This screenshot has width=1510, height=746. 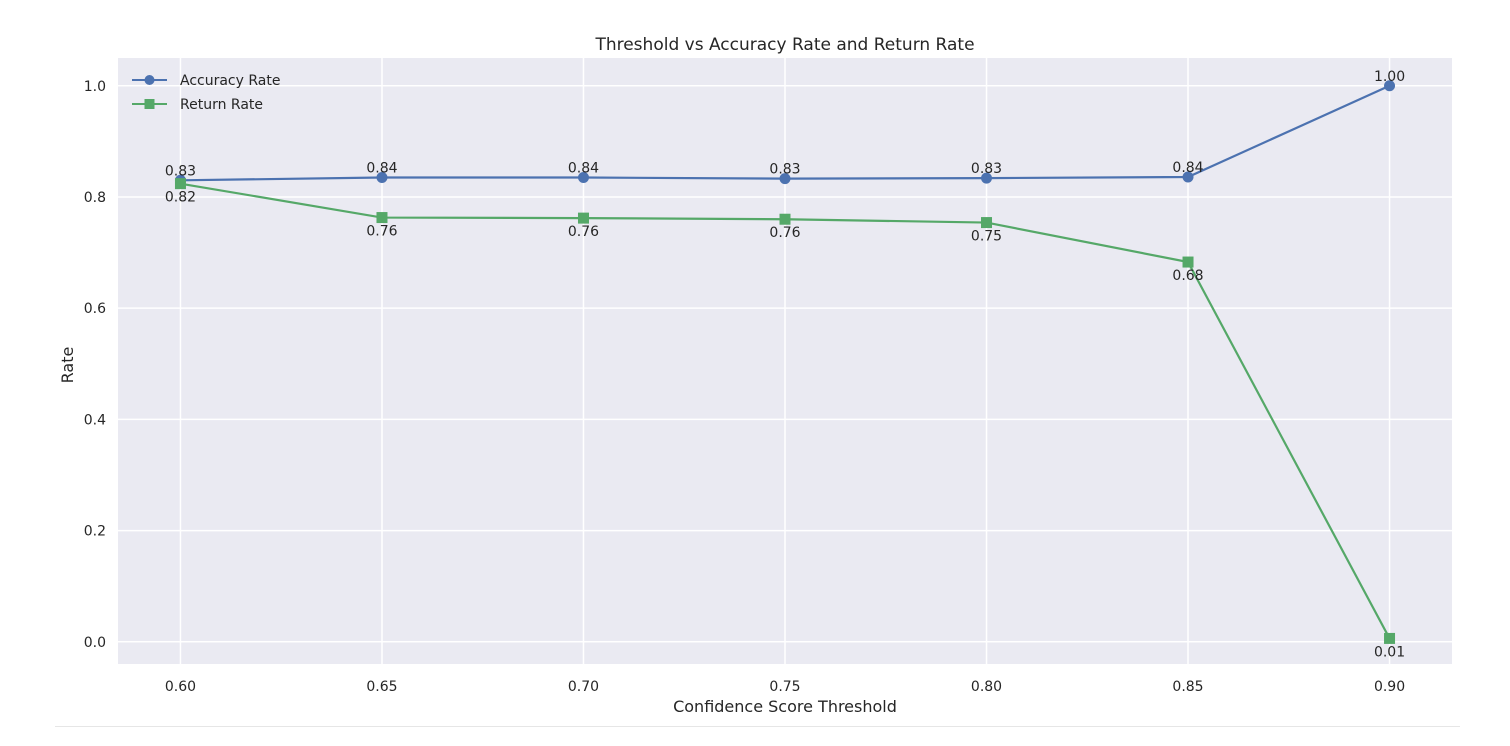 What do you see at coordinates (221, 105) in the screenshot?
I see `legend-label-return: Return Rate` at bounding box center [221, 105].